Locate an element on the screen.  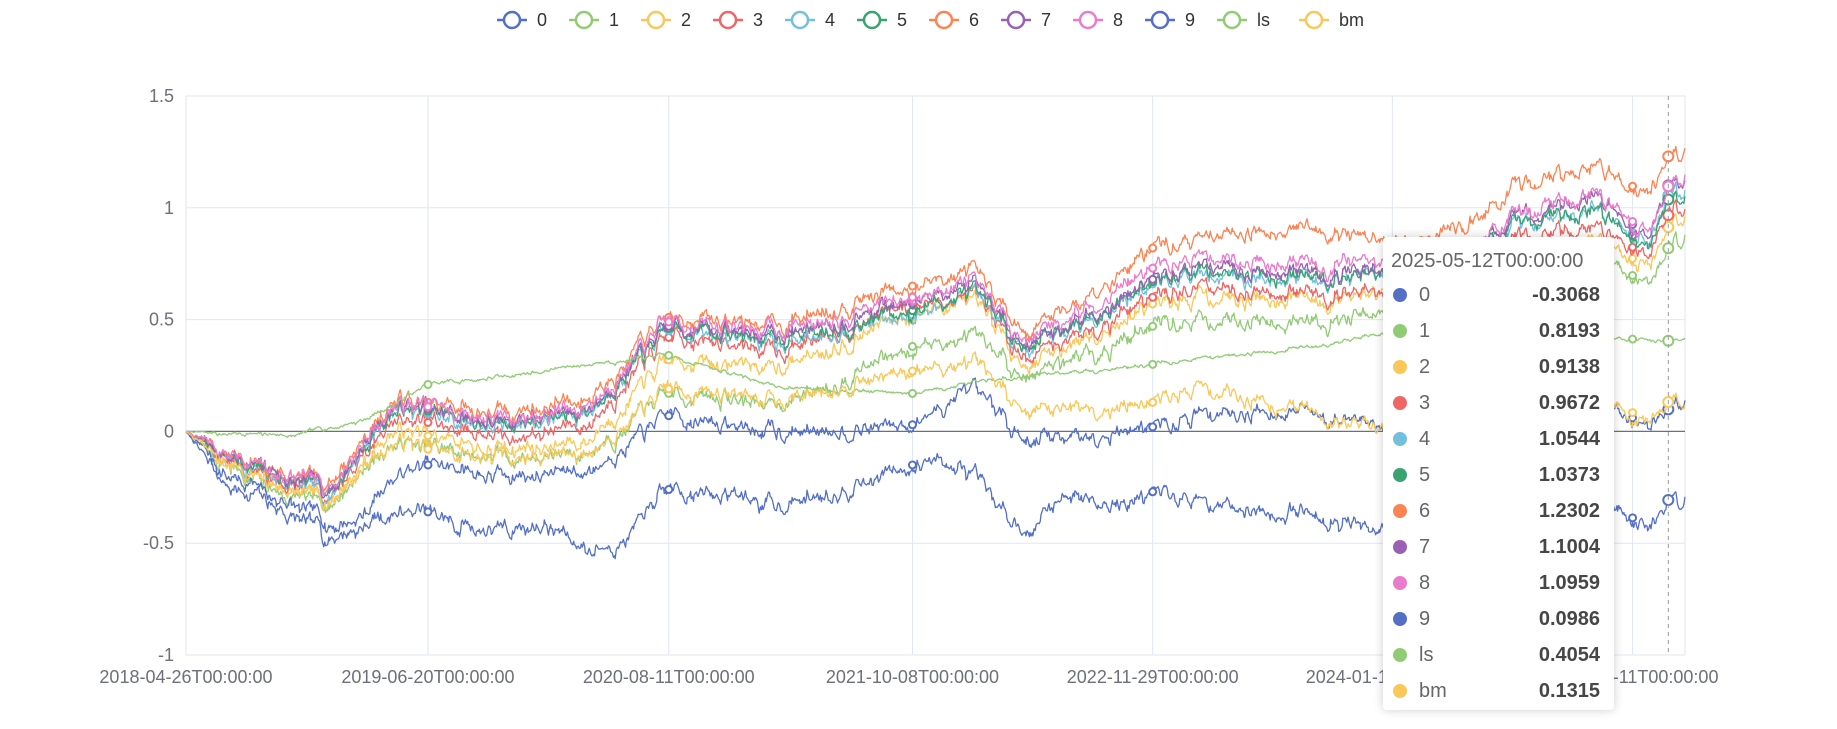
legend-item-1: 1 is located at coordinates (594, 20).